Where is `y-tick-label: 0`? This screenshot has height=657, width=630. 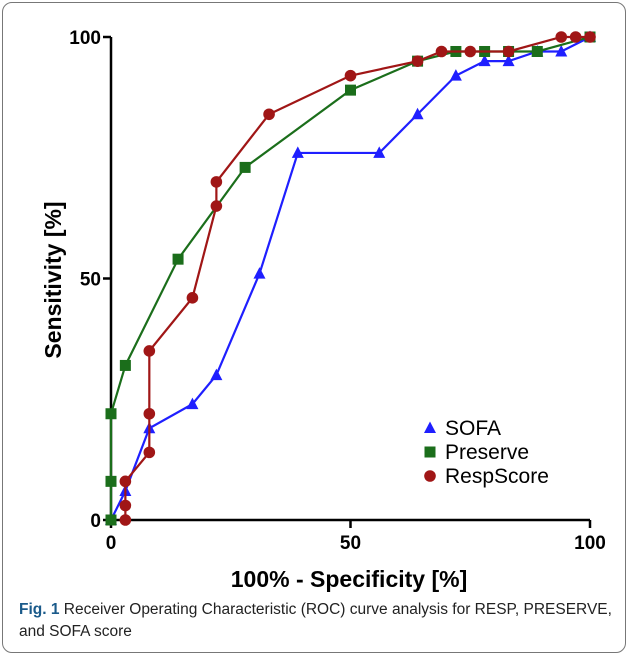 y-tick-label: 0 is located at coordinates (95, 521).